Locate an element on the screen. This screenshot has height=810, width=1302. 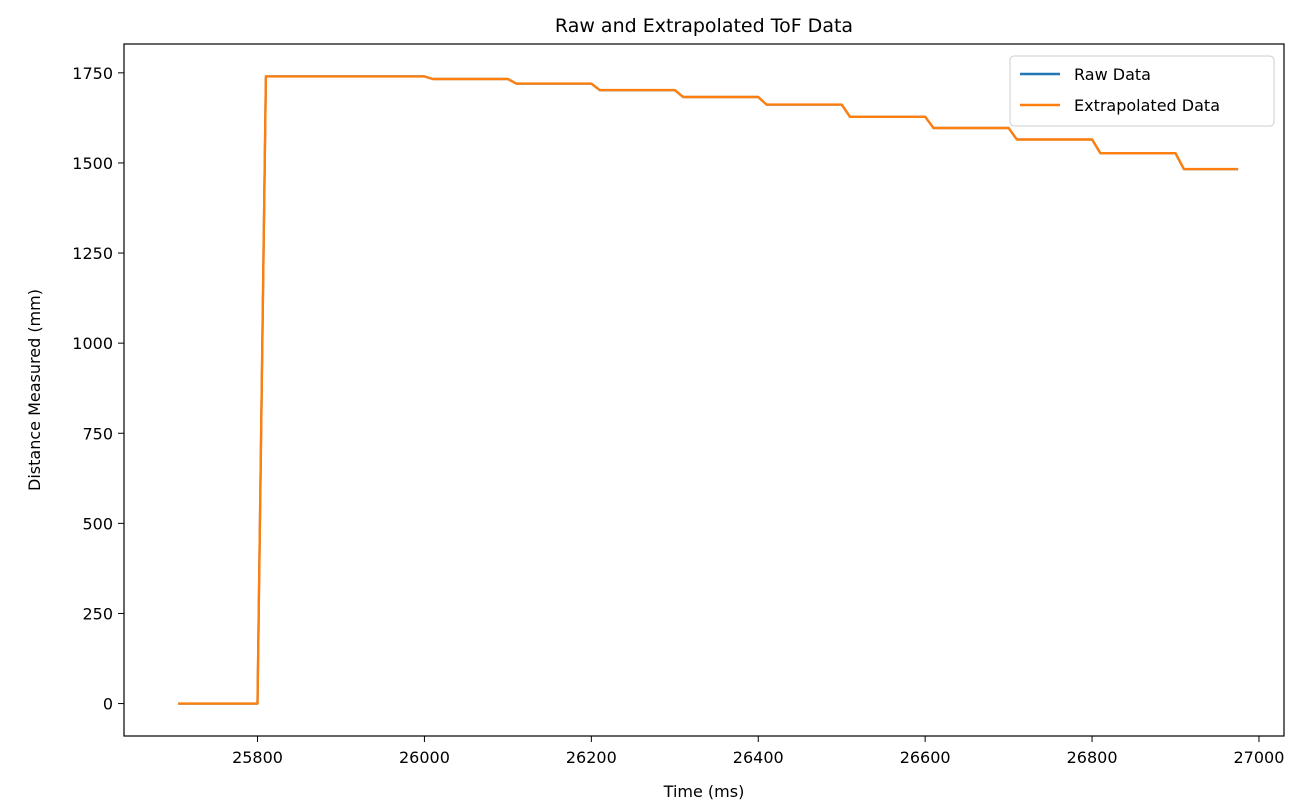
y-tick-label: 1250 is located at coordinates (92, 253).